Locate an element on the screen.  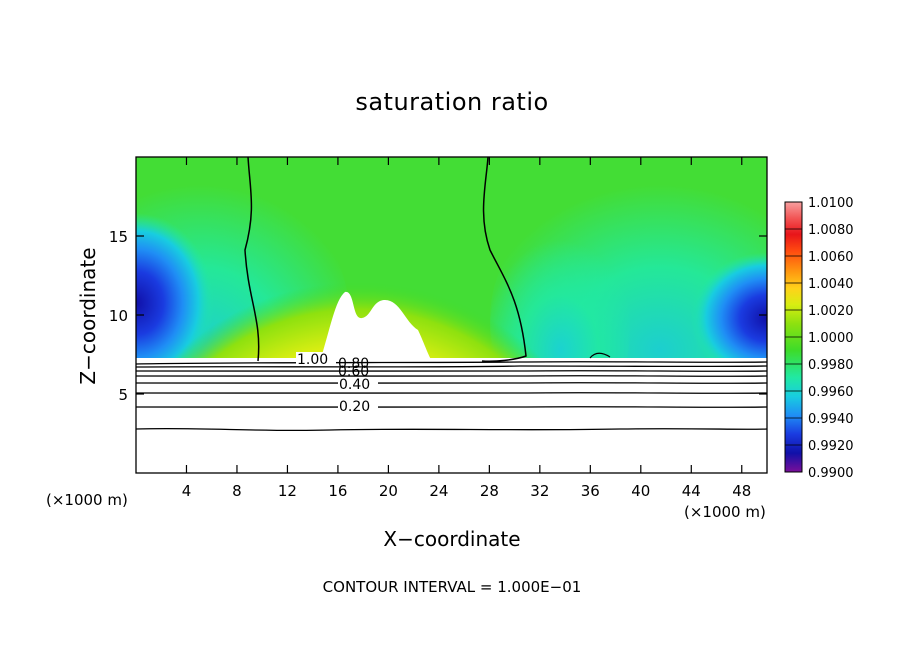
x-tick-label: 24 is located at coordinates (438, 491).